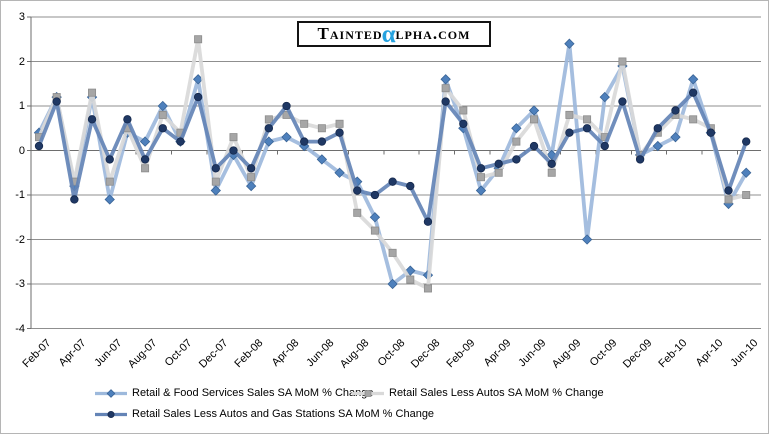  I want to click on y-axis-tick-label: -2, so click(20, 239).